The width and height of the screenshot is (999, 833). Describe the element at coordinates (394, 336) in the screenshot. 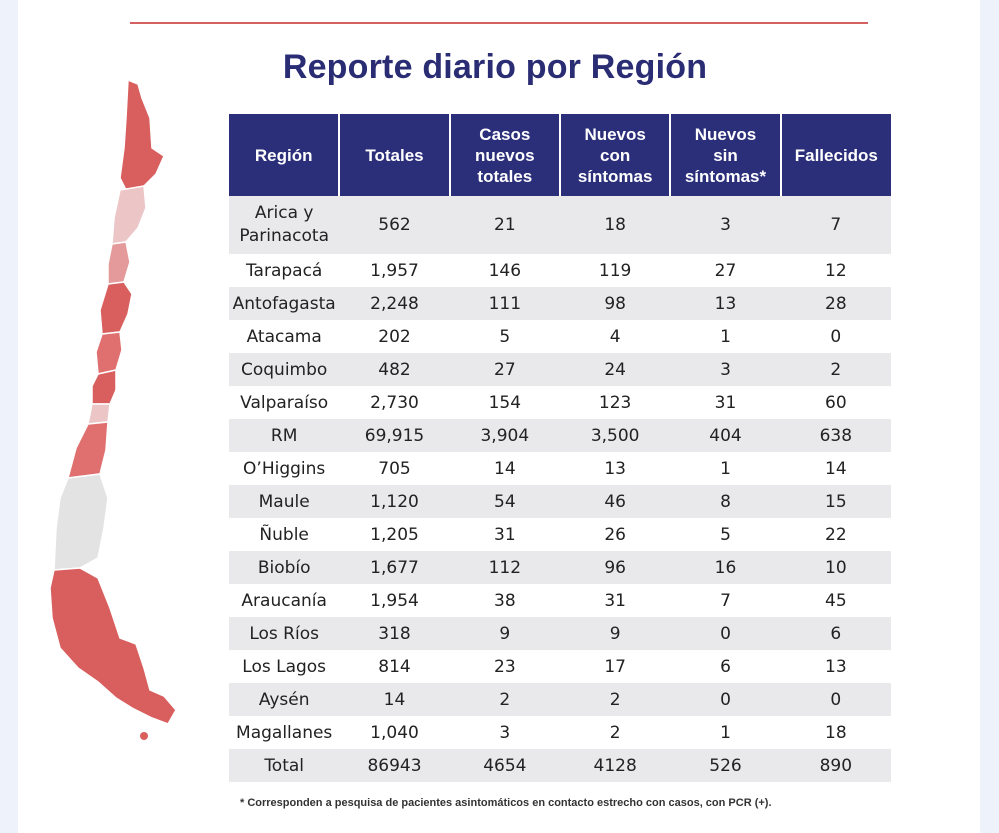

I see `cell-totales: 202` at that location.